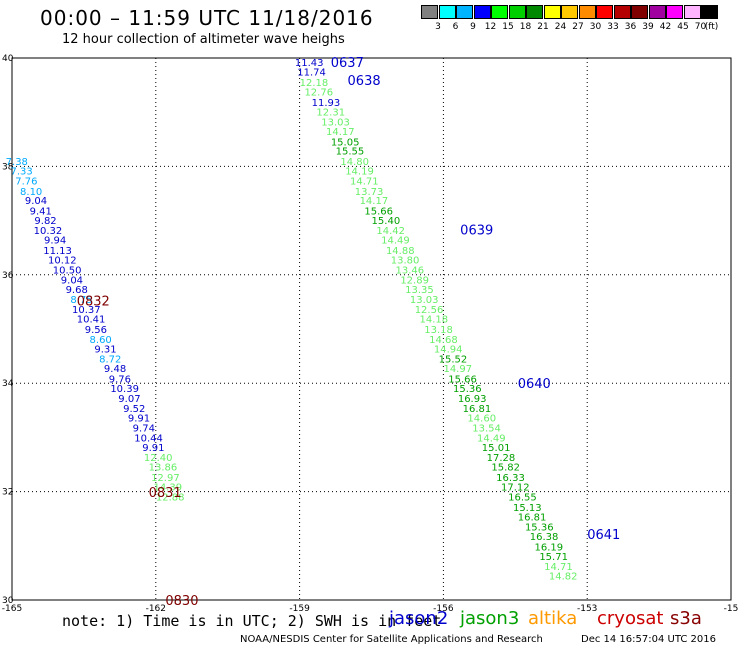 This screenshot has height=650, width=740. I want to click on swh-value-label: 14.17, so click(374, 201).